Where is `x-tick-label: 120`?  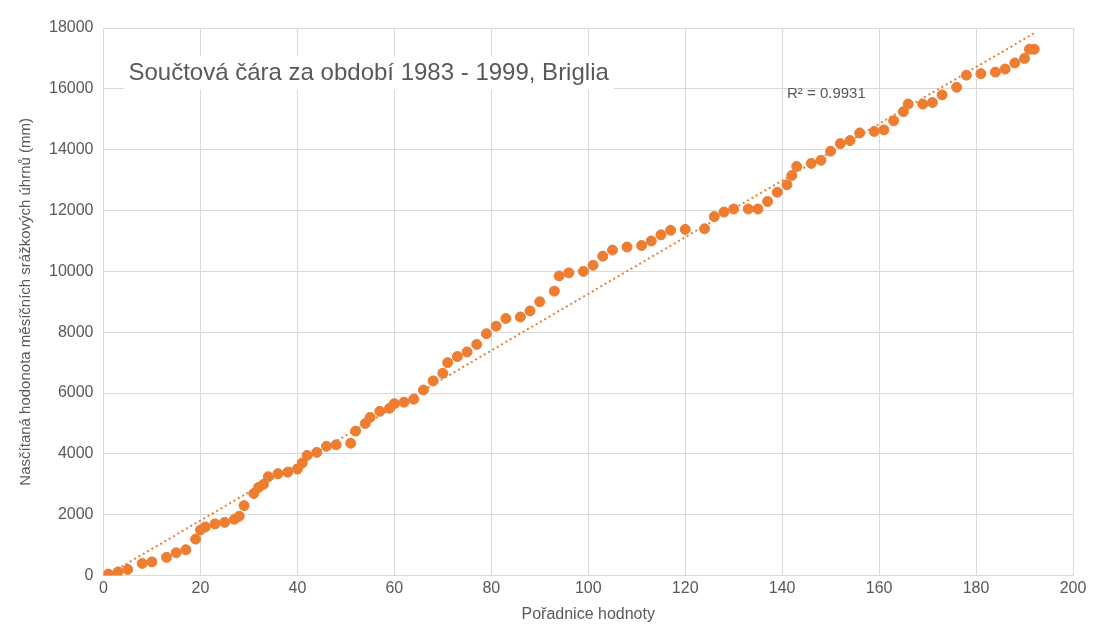 x-tick-label: 120 is located at coordinates (685, 587).